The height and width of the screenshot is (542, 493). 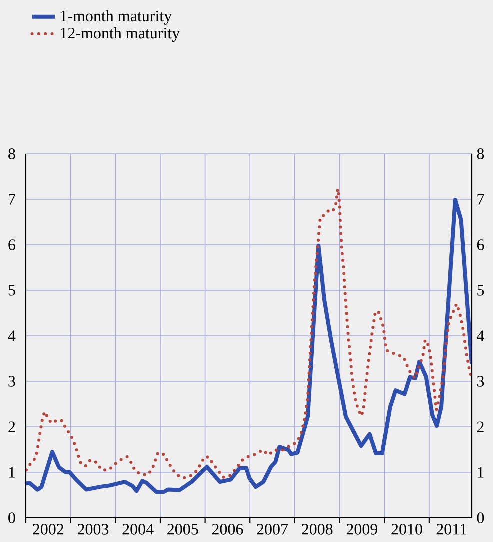 What do you see at coordinates (12, 518) in the screenshot?
I see `y-tick-label: 0` at bounding box center [12, 518].